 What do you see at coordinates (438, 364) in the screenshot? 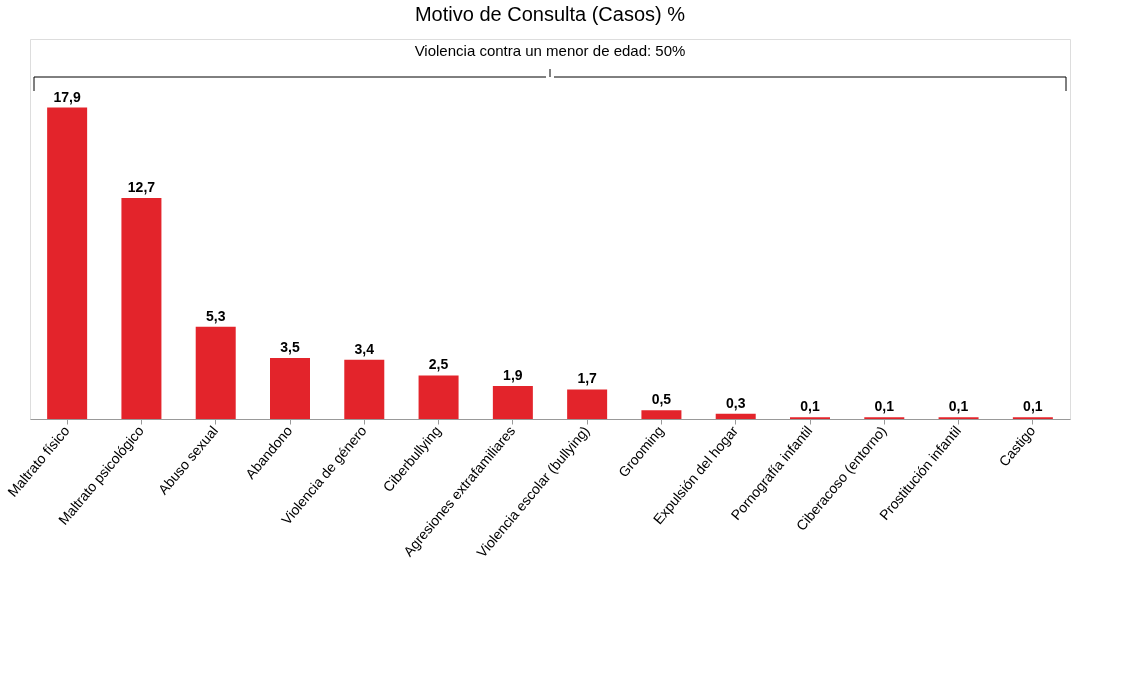
I see `data-label: 2,5` at bounding box center [438, 364].